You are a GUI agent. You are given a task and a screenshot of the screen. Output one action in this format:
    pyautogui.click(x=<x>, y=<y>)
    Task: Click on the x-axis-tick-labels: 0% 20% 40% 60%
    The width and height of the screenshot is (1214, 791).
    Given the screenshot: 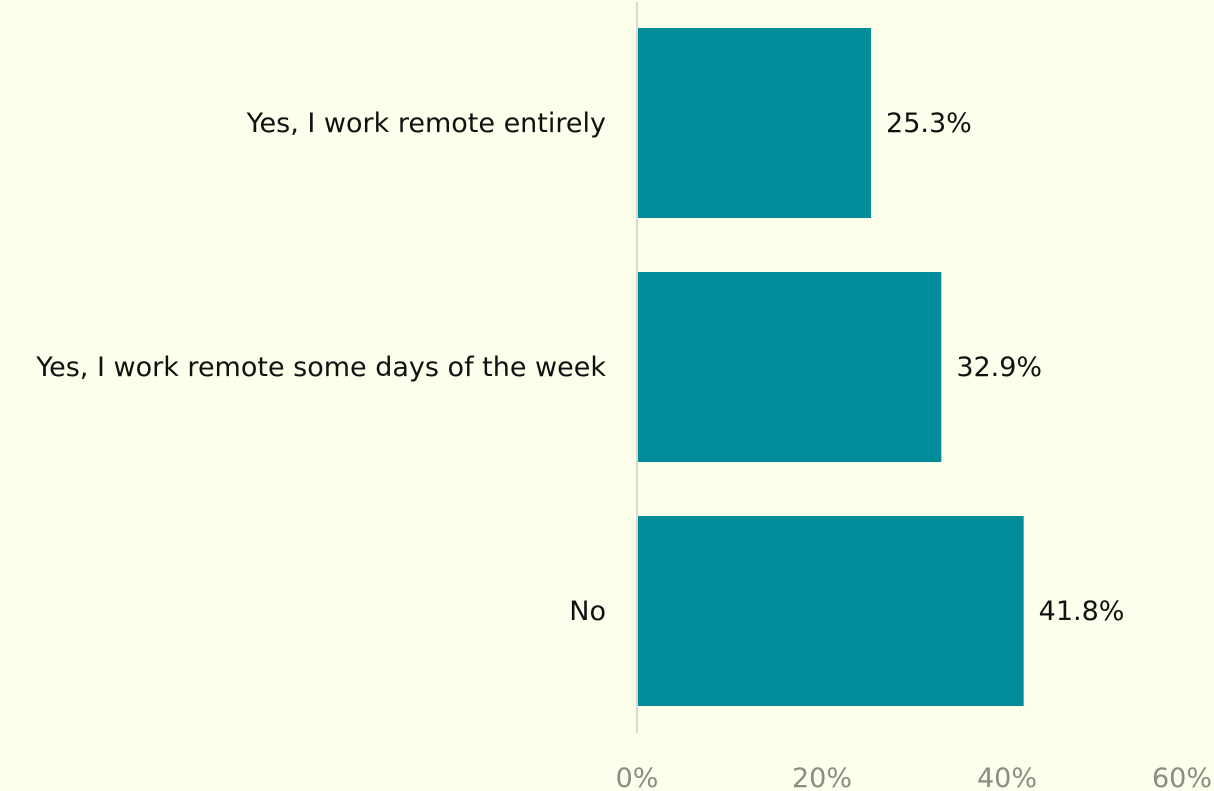 What is the action you would take?
    pyautogui.click(x=914, y=777)
    